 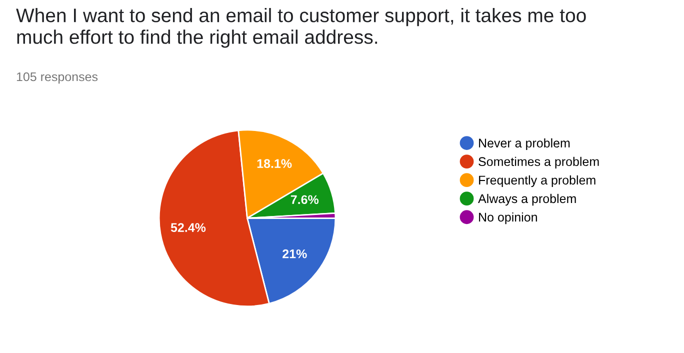 What do you see at coordinates (274, 163) in the screenshot?
I see `data-label: 18.1%` at bounding box center [274, 163].